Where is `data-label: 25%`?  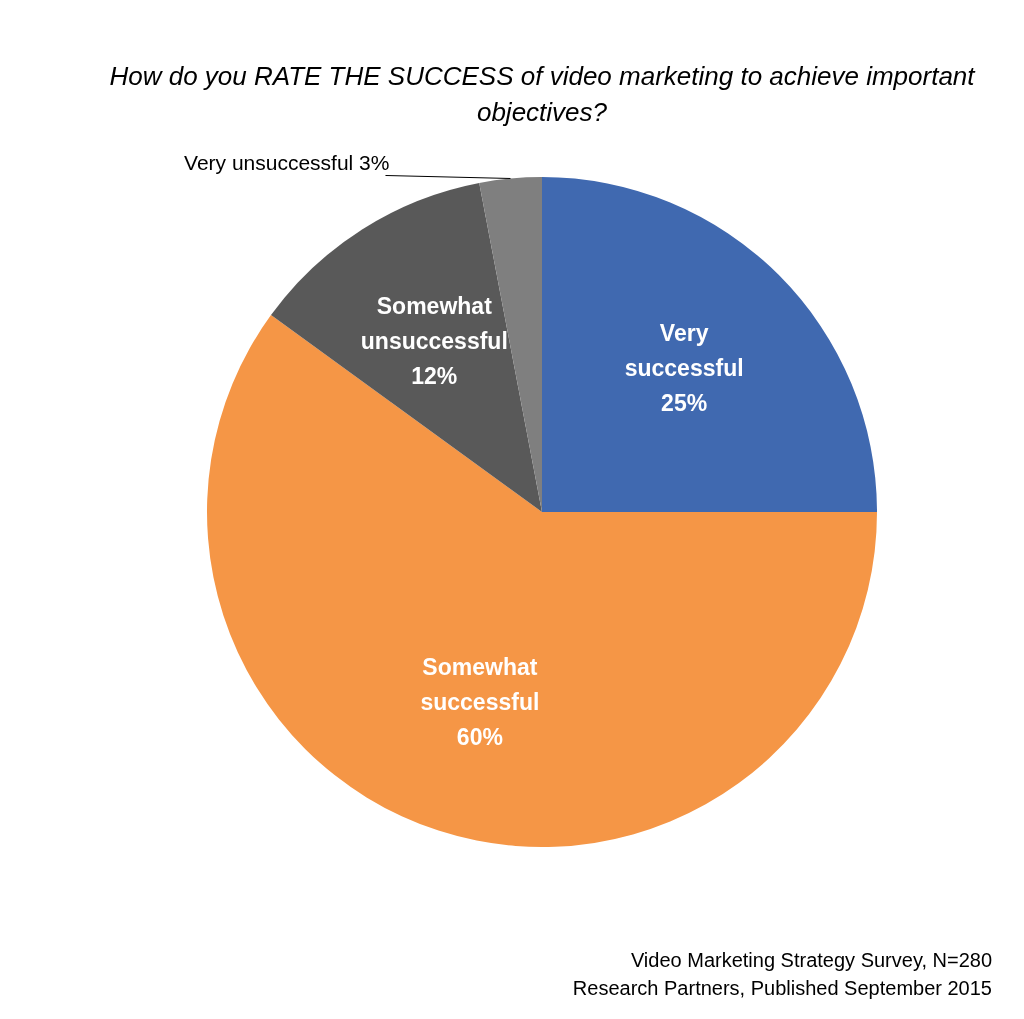
data-label: 25% is located at coordinates (684, 403).